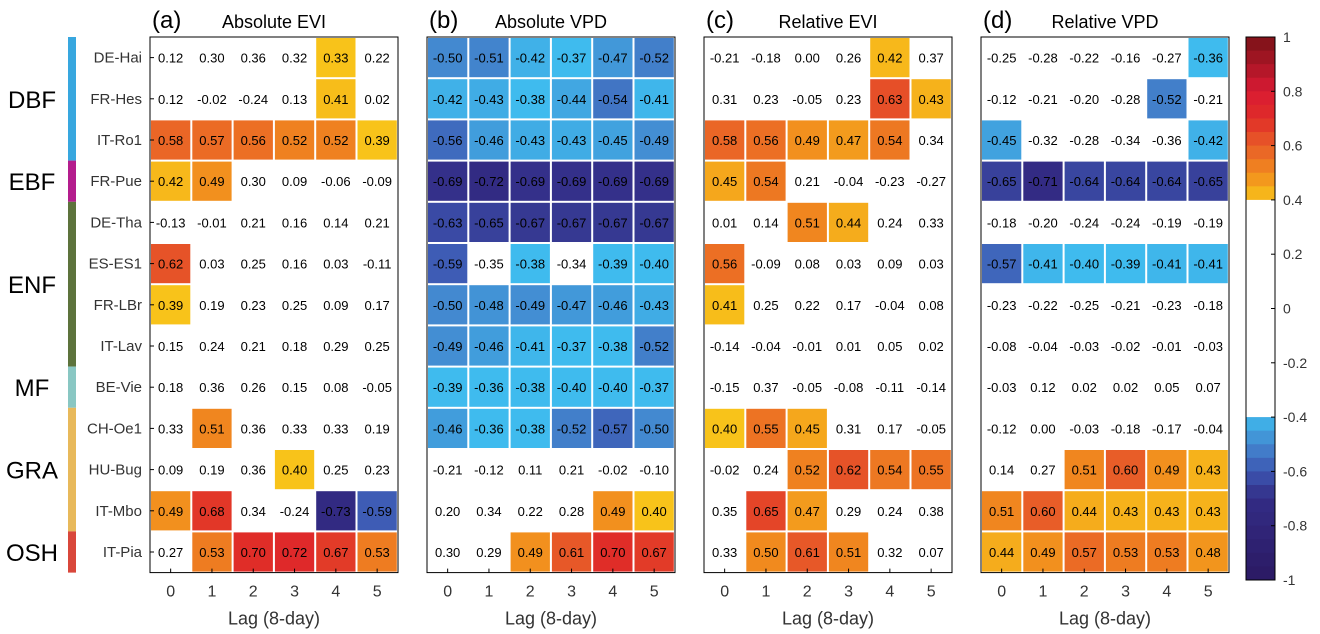 The image size is (1320, 634). What do you see at coordinates (930, 58) in the screenshot?
I see `cell-value: 0.37` at bounding box center [930, 58].